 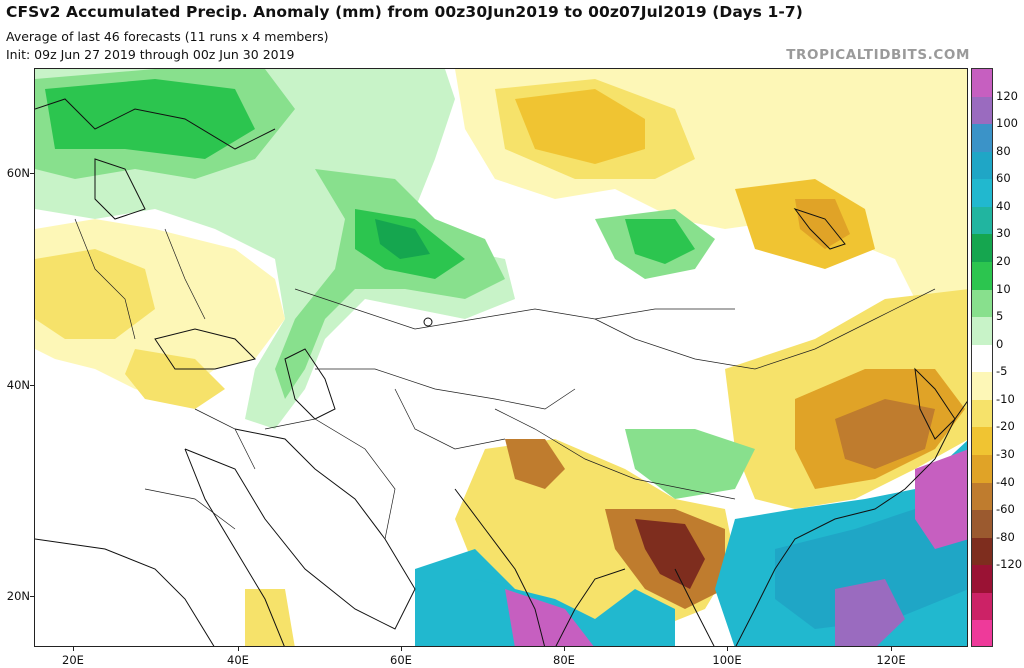 I want to click on lon-label-40e: 40E, so click(x=238, y=660).